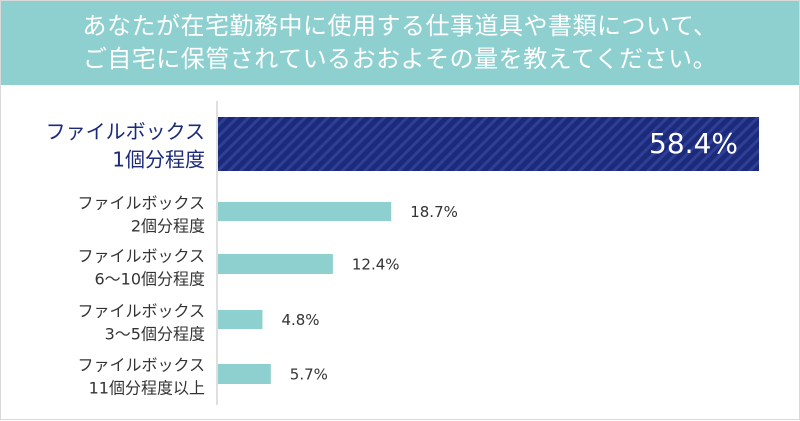 This screenshot has width=800, height=421. I want to click on data-label: 5.7%, so click(309, 375).